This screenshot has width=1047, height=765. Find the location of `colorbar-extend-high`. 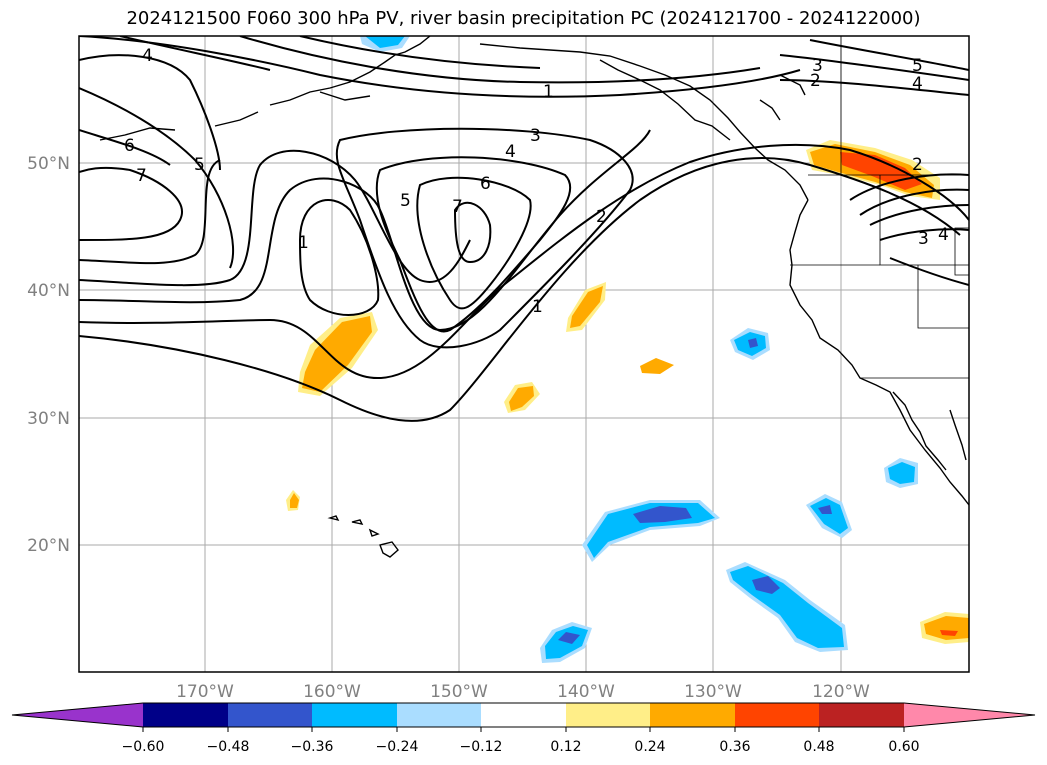

colorbar-extend-high is located at coordinates (969, 715).